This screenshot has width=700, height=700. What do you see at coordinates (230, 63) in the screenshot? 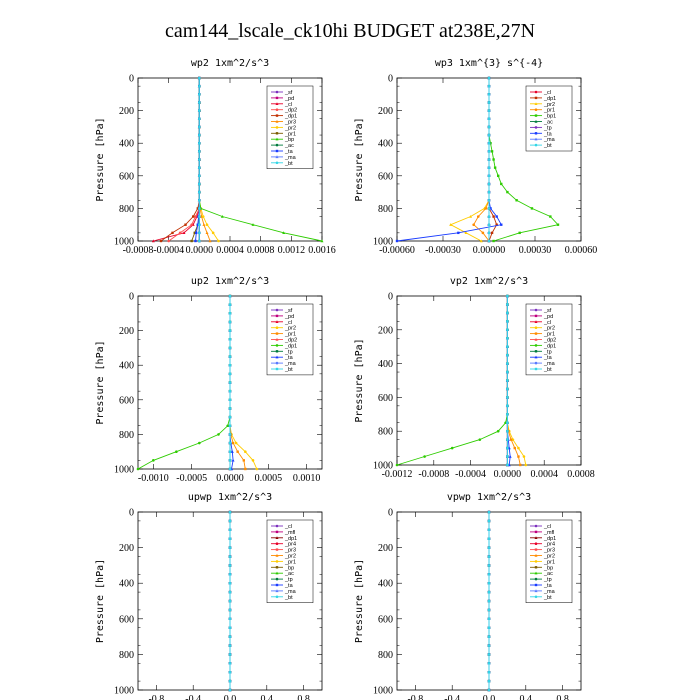
I see `panel-title: wp2 1xm^2/s^3` at bounding box center [230, 63].